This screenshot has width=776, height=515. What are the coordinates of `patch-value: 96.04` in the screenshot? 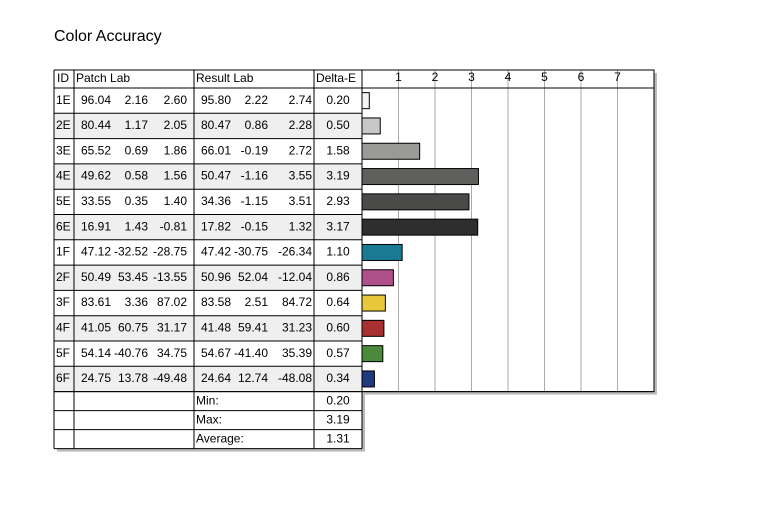 It's located at (96, 100).